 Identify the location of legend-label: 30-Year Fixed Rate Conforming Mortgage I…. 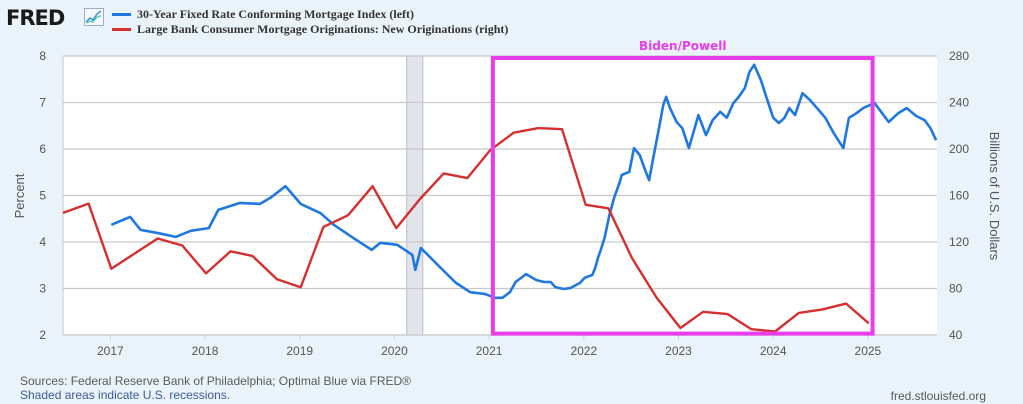
(276, 14).